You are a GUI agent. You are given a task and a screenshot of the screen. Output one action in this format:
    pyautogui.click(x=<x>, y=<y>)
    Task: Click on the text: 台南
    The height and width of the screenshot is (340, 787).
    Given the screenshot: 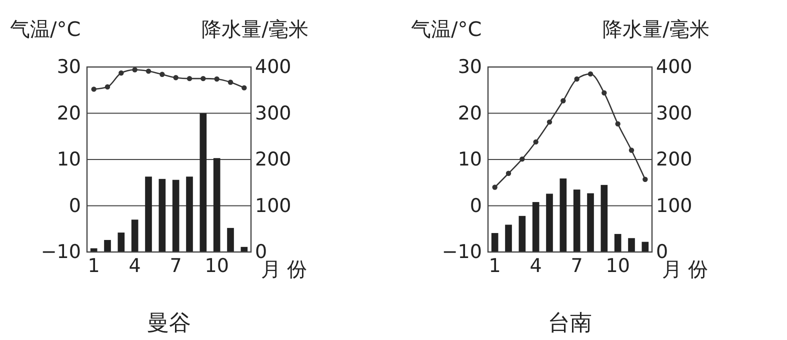 What is the action you would take?
    pyautogui.click(x=570, y=323)
    